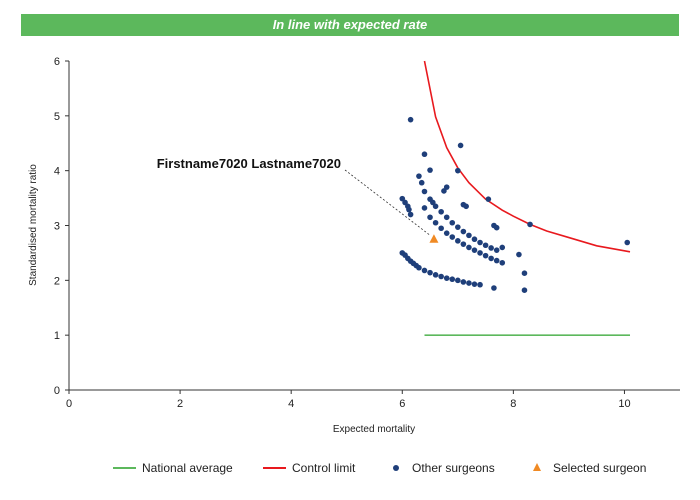 The width and height of the screenshot is (700, 500). What do you see at coordinates (350, 25) in the screenshot?
I see `chart-banner: In line with expected rate` at bounding box center [350, 25].